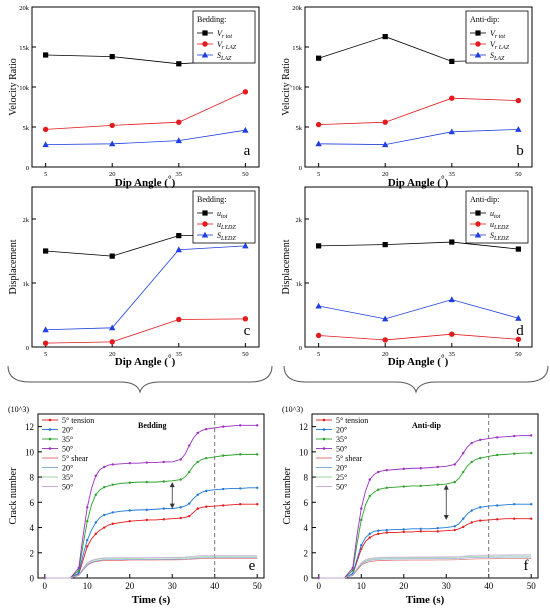 This screenshot has height=614, width=550. What do you see at coordinates (306, 553) in the screenshot?
I see `y-tick-label: 2` at bounding box center [306, 553].